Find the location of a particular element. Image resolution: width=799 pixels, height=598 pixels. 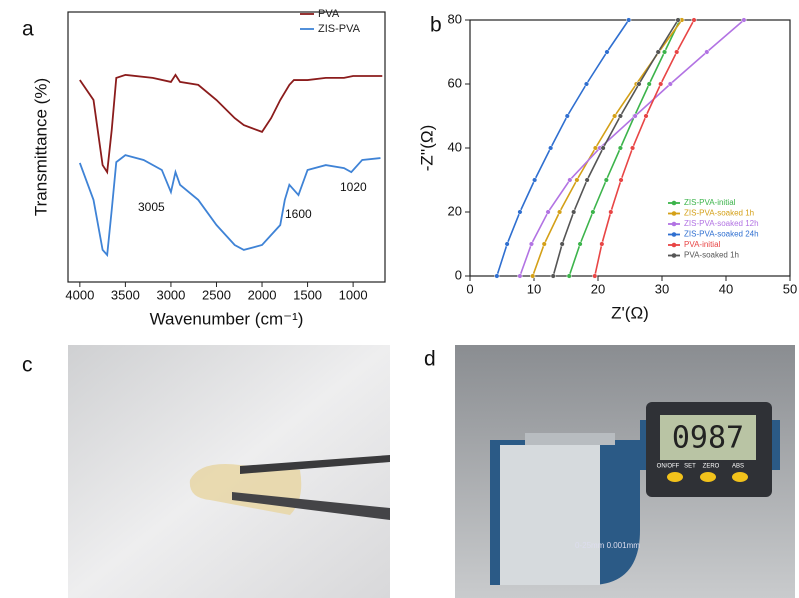

legend-label: ZIS-PVA-soaked 1h is located at coordinates (719, 213).